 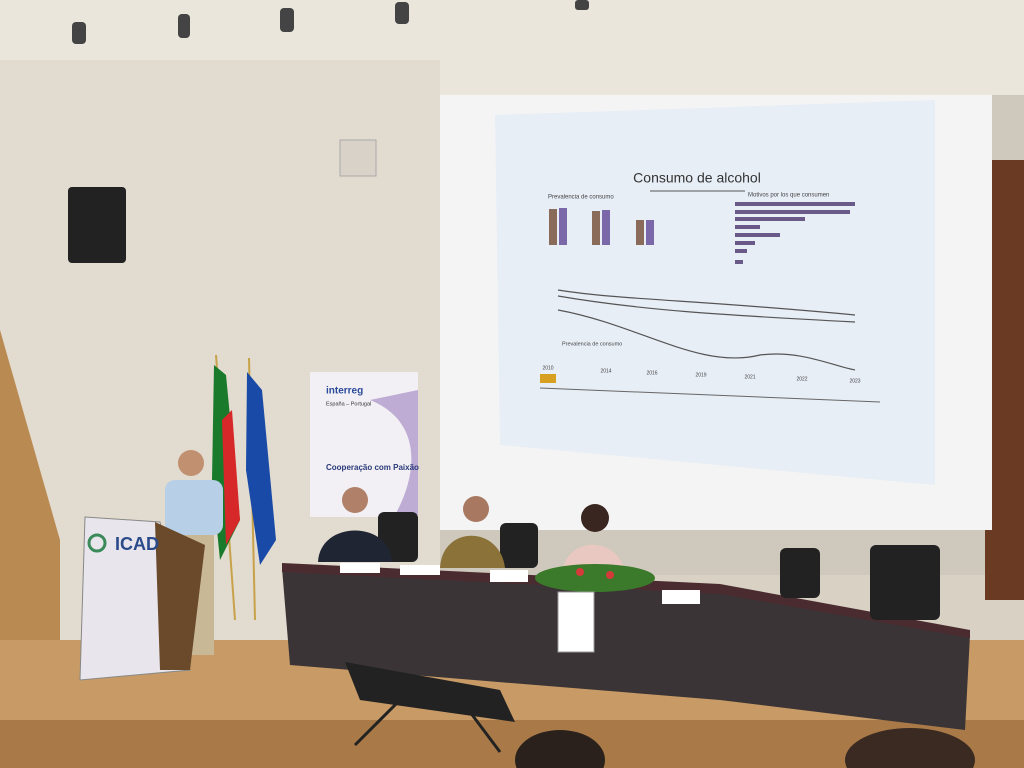 What do you see at coordinates (576, 622) in the screenshot?
I see `poster` at bounding box center [576, 622].